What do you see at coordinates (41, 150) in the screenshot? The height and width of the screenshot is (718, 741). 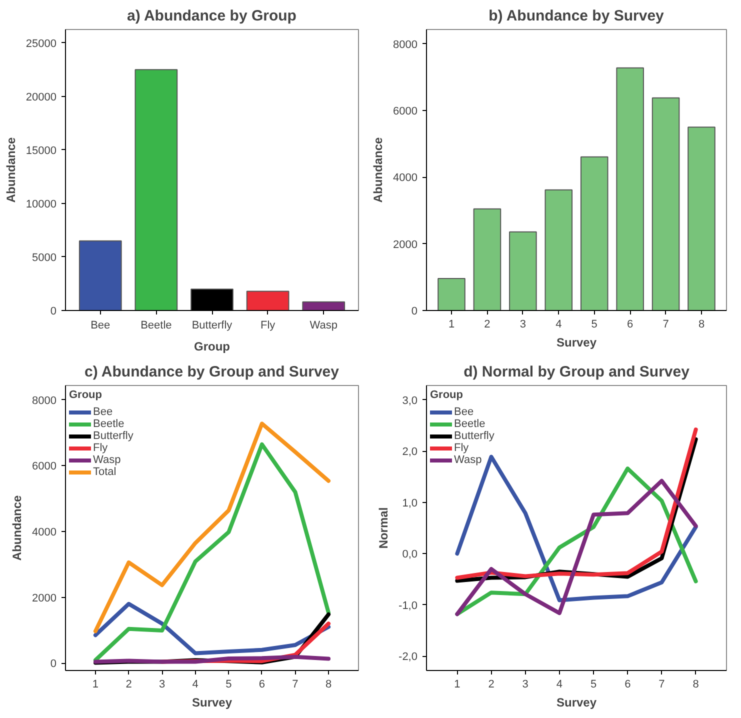 I see `y-tick-label: 15000` at bounding box center [41, 150].